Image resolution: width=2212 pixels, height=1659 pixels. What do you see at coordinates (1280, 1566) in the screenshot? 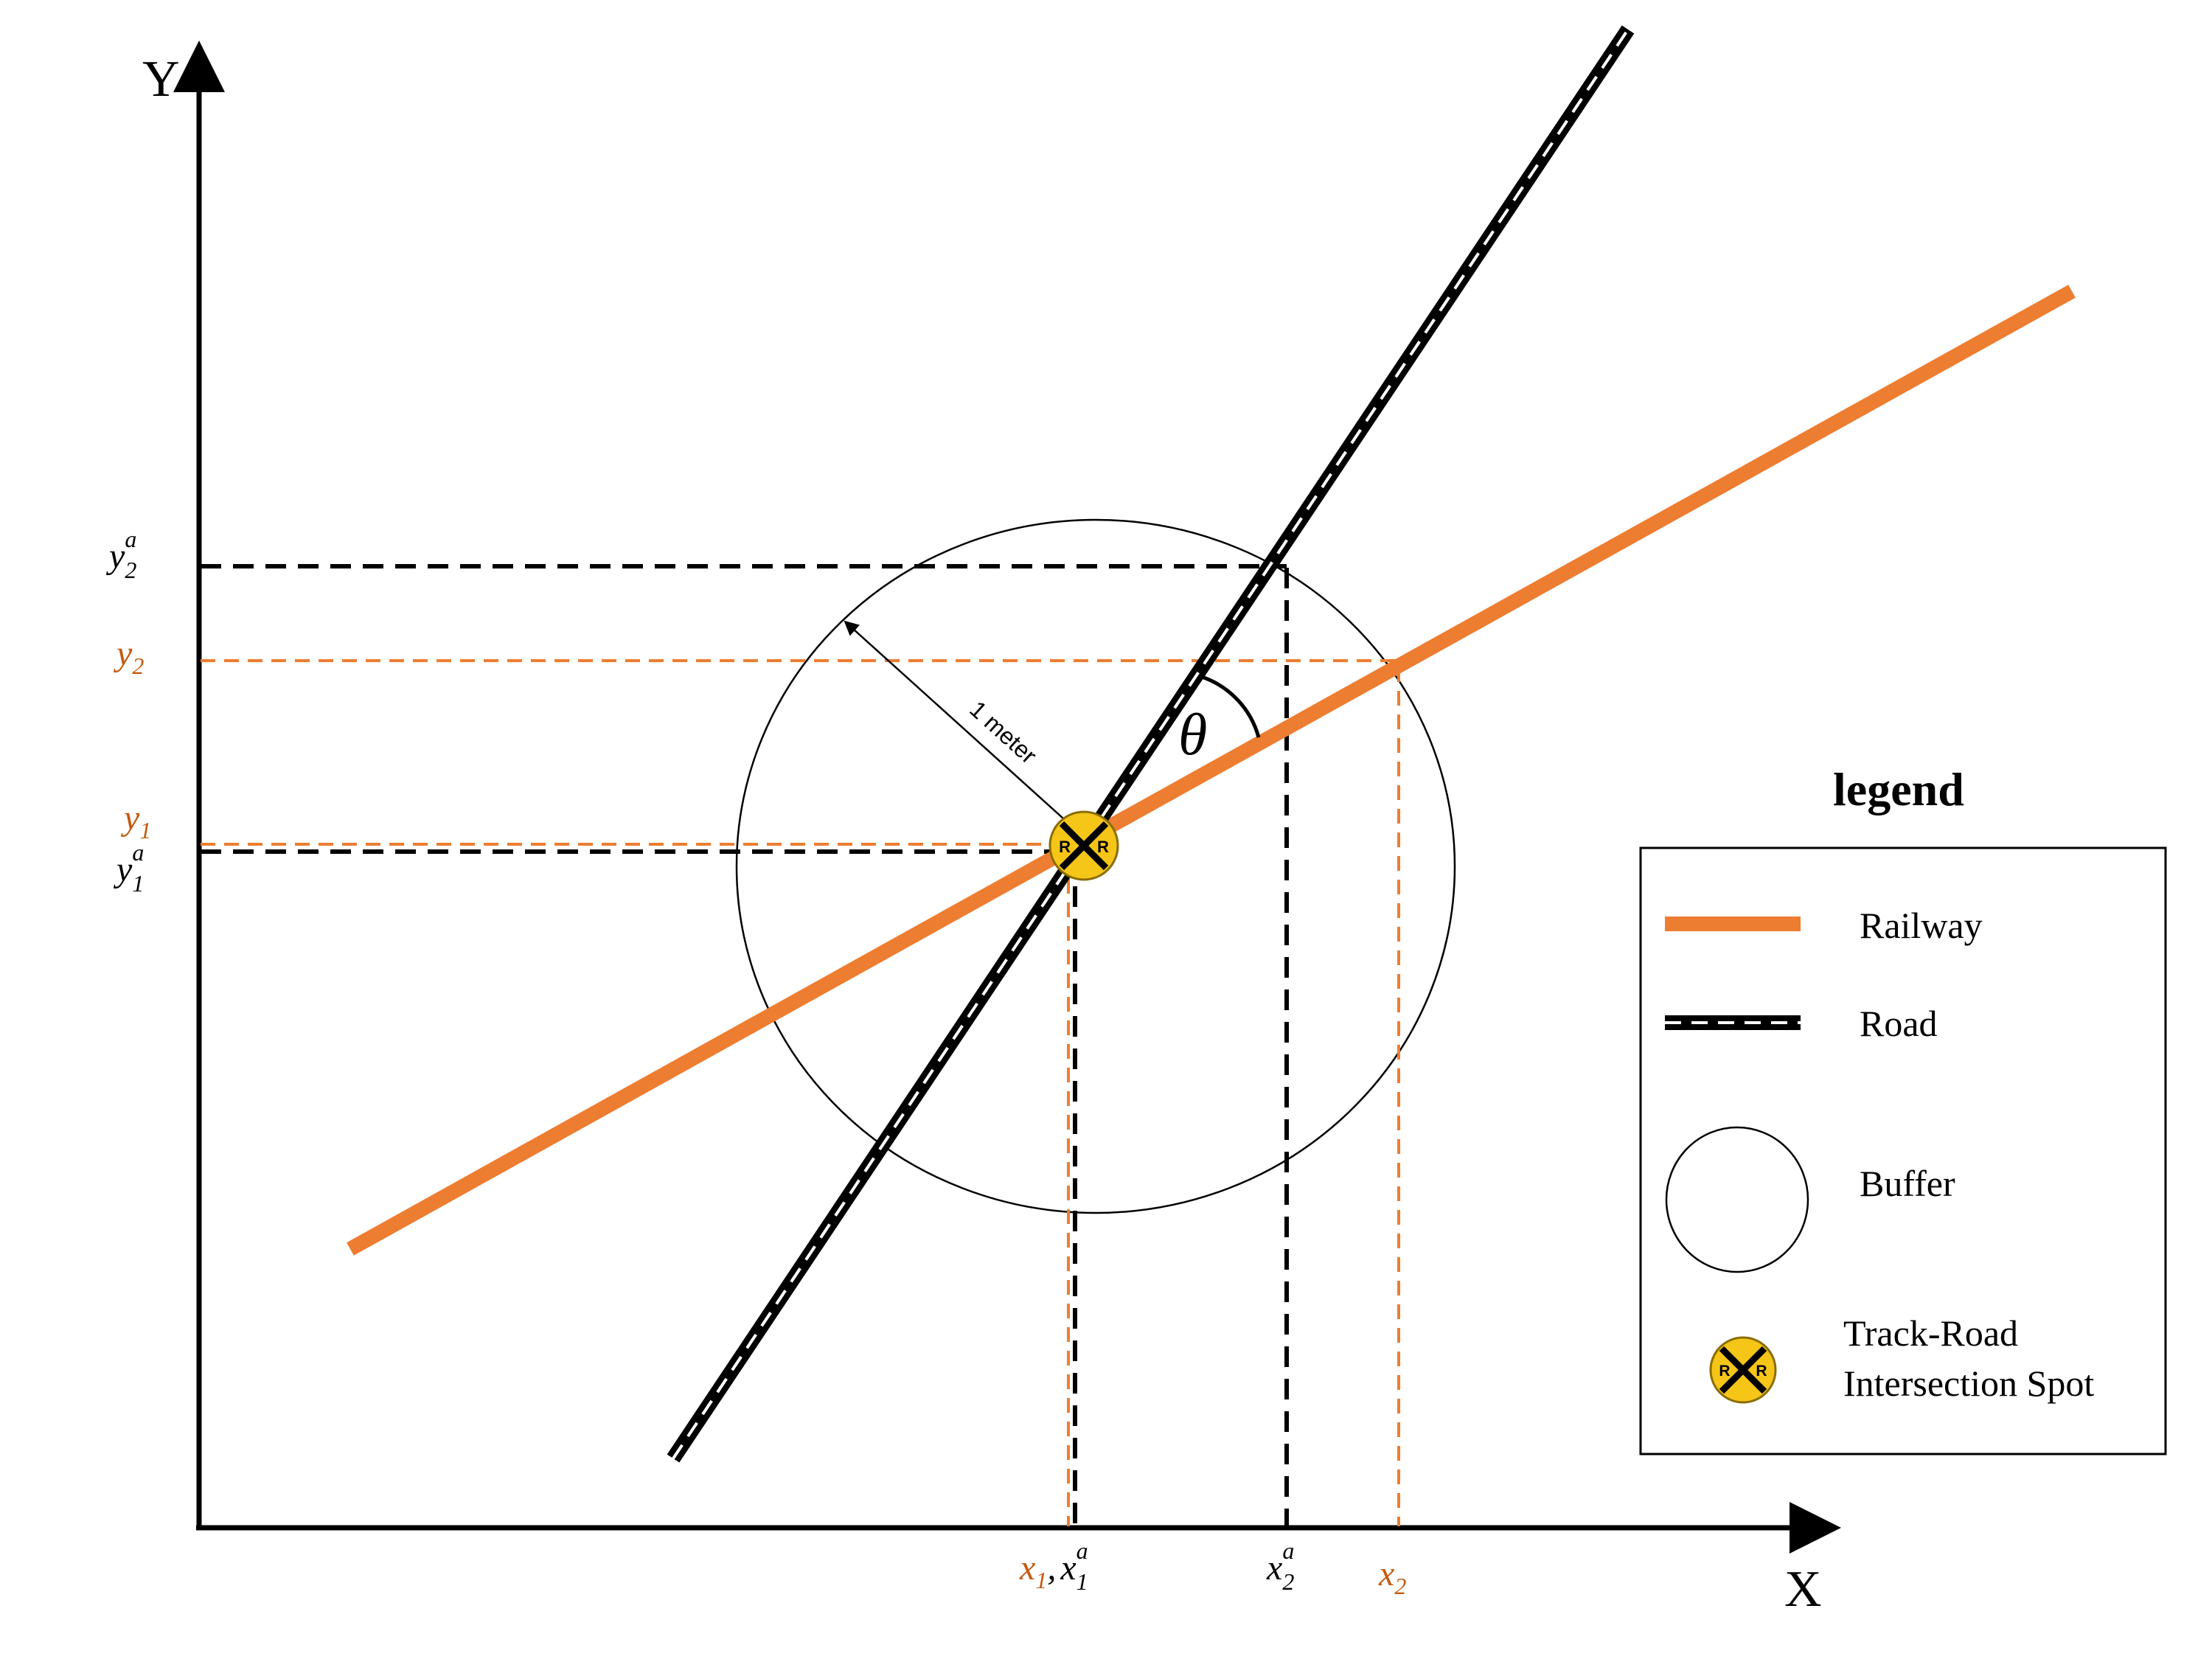
I see `tick-x2a: x2a` at bounding box center [1280, 1566].